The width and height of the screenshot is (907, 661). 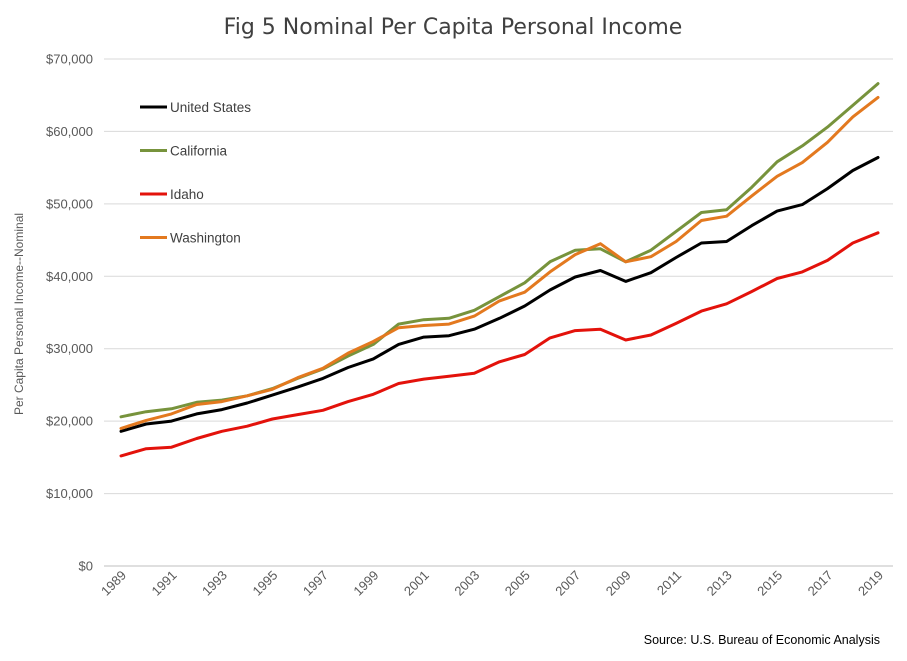 I want to click on legend: United States California Idaho Washington, so click(x=195, y=173).